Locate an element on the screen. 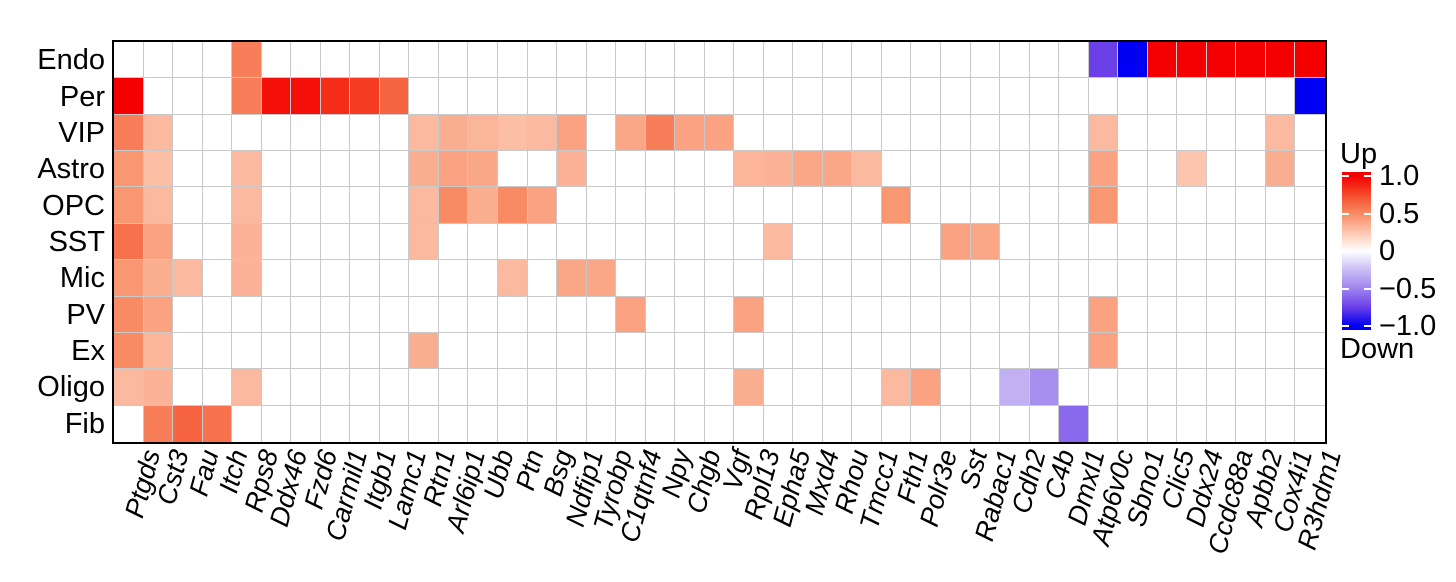 This screenshot has width=1456, height=582. colorbar-tick-label: −1.0 is located at coordinates (1408, 326).